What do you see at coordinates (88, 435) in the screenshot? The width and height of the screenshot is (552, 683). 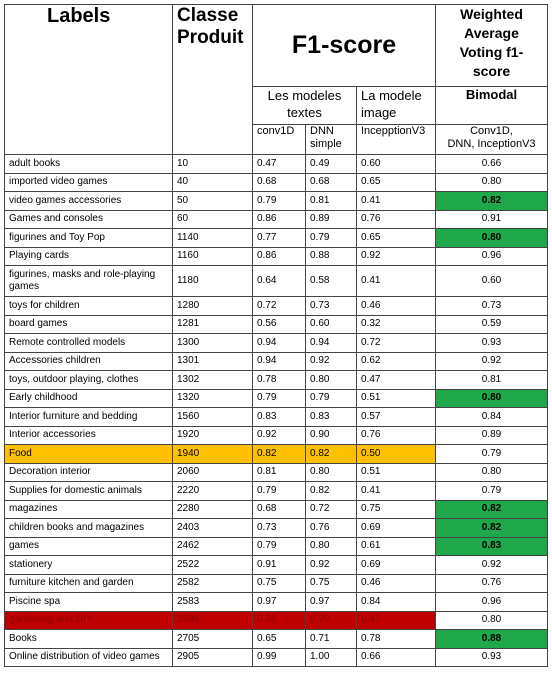 I see `label-cell: Interior accessories` at bounding box center [88, 435].